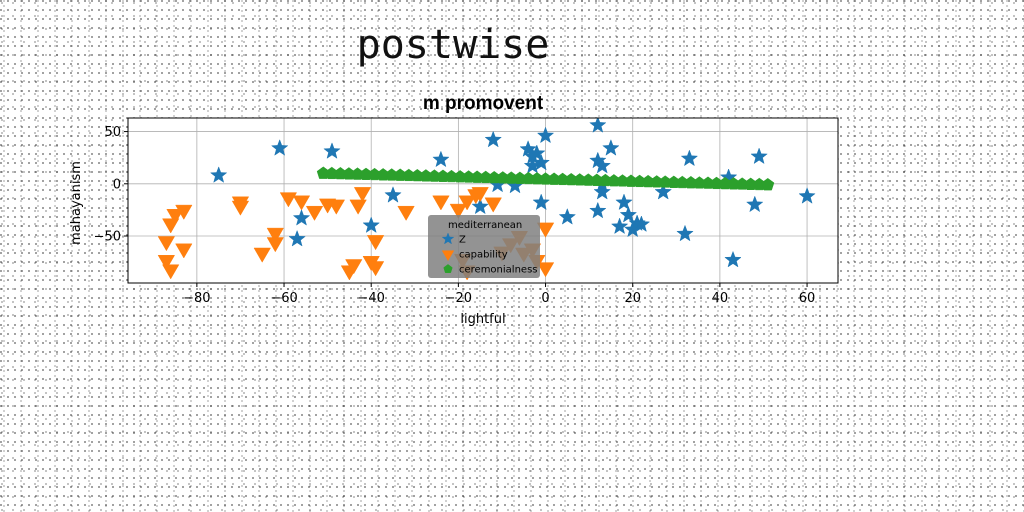 The width and height of the screenshot is (1024, 512). Describe the element at coordinates (498, 270) in the screenshot. I see `legend-label-ceremonialness: ceremonialness` at that location.